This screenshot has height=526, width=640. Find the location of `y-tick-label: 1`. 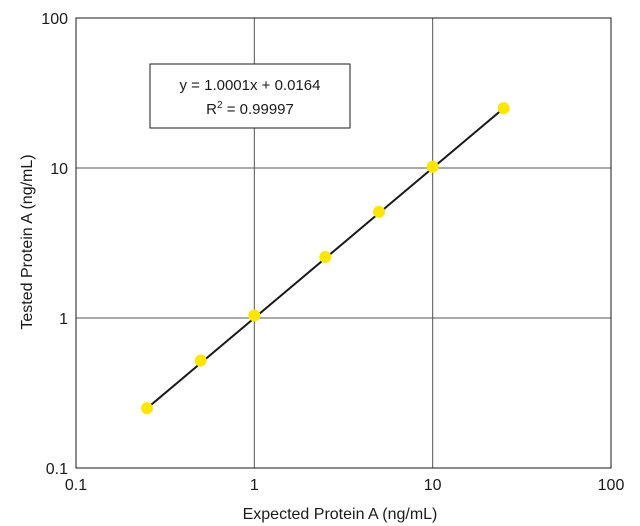

y-tick-label: 1 is located at coordinates (63, 319).